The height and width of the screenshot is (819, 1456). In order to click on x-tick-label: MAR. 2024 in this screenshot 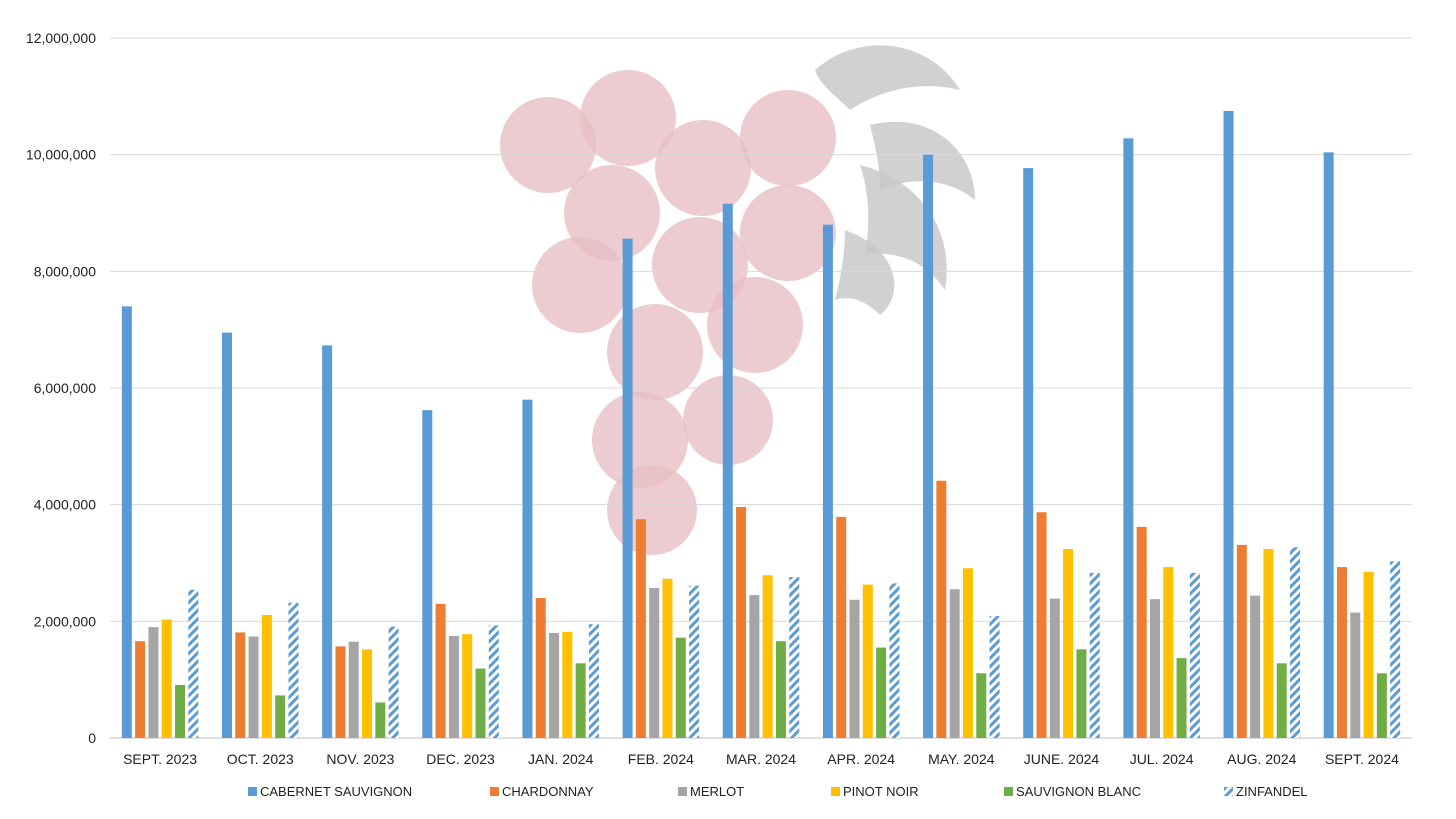, I will do `click(761, 759)`.